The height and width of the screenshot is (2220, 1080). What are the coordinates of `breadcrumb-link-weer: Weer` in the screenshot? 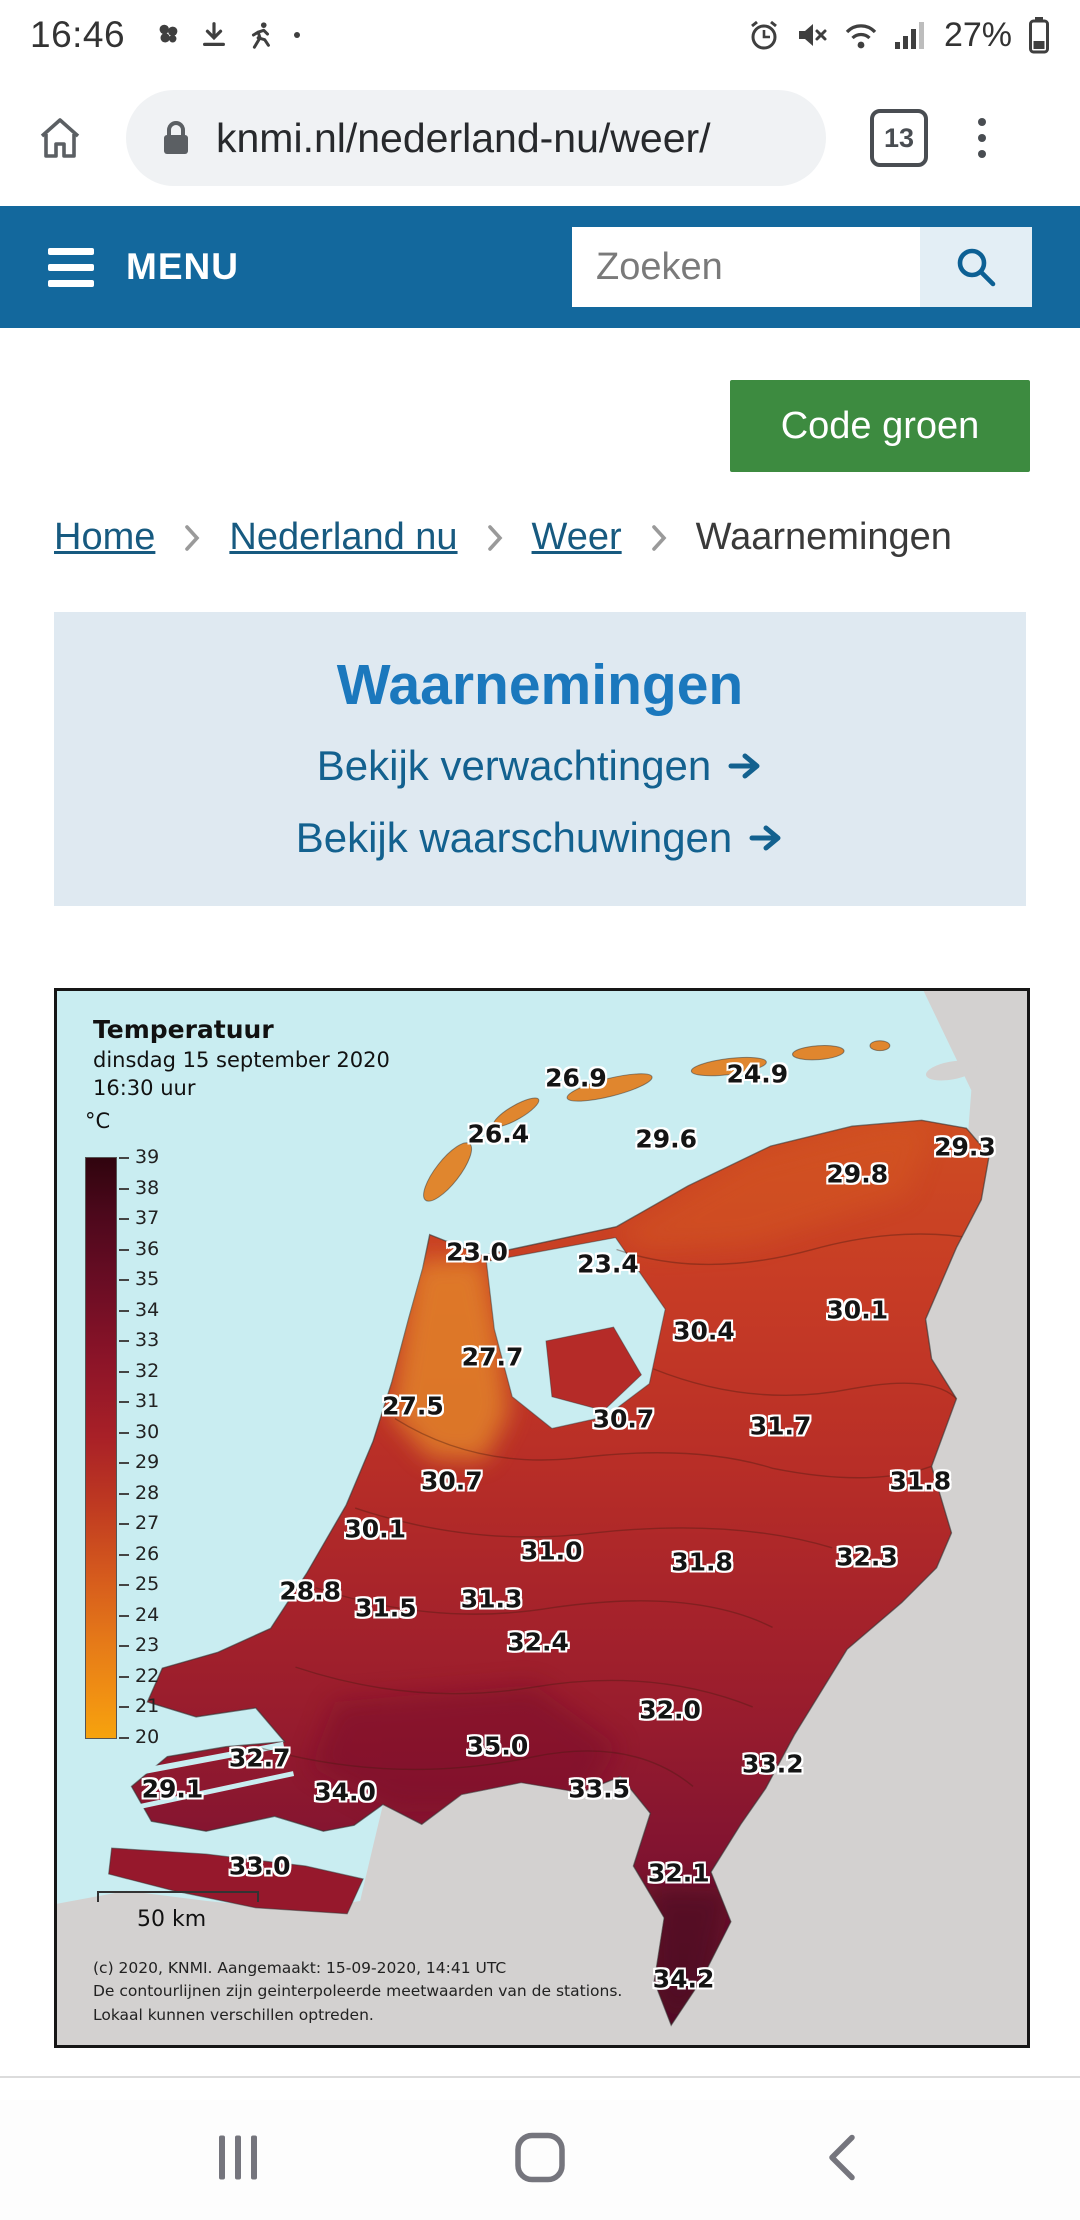 It's located at (576, 537).